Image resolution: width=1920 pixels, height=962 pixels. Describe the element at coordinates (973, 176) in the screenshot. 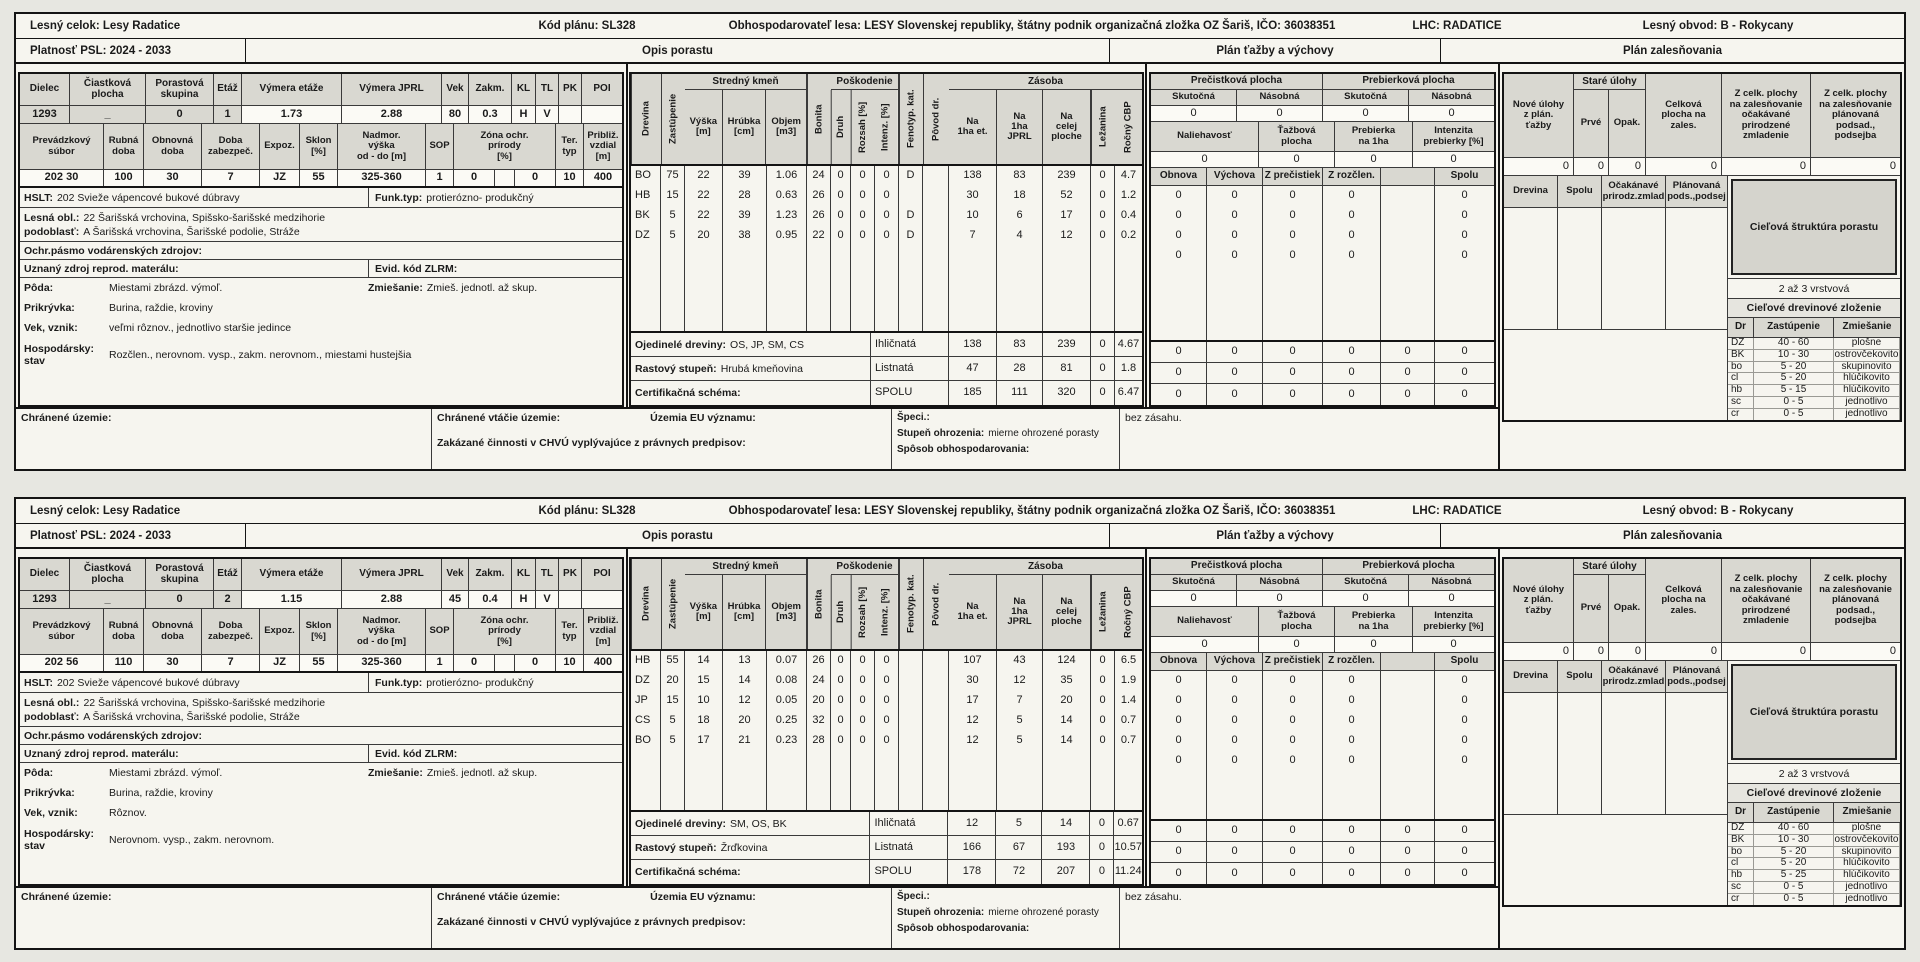

I see `table-cell: 138` at that location.